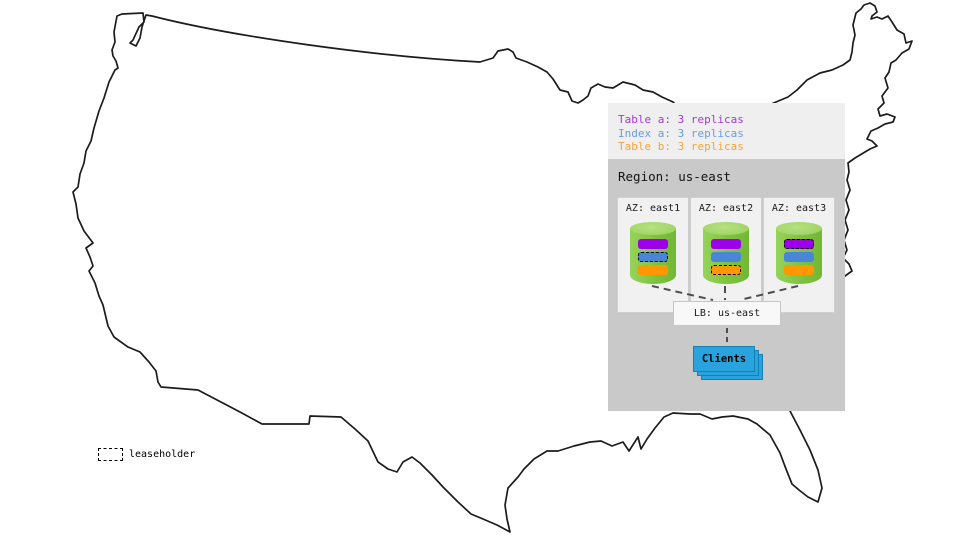 The image size is (960, 540). What do you see at coordinates (681, 133) in the screenshot?
I see `legend-index-a: Index a: 3 replicas` at bounding box center [681, 133].